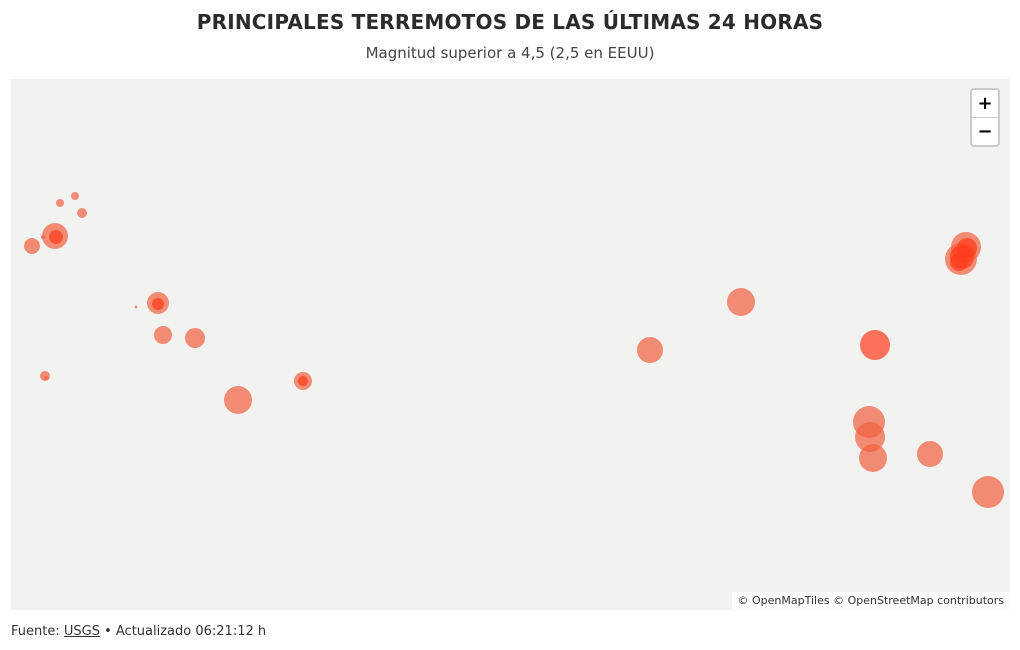  I want to click on footer: Fuente: USGS • Actualizado 06:21:12 h, so click(138, 631).